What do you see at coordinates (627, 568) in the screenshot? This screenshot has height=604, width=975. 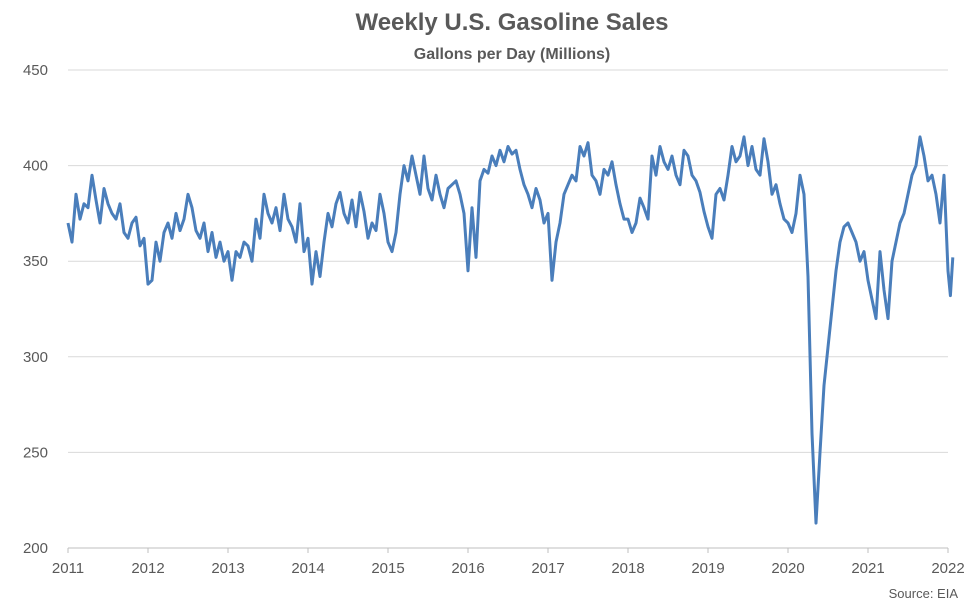 I see `x-tick-label: 2018` at bounding box center [627, 568].